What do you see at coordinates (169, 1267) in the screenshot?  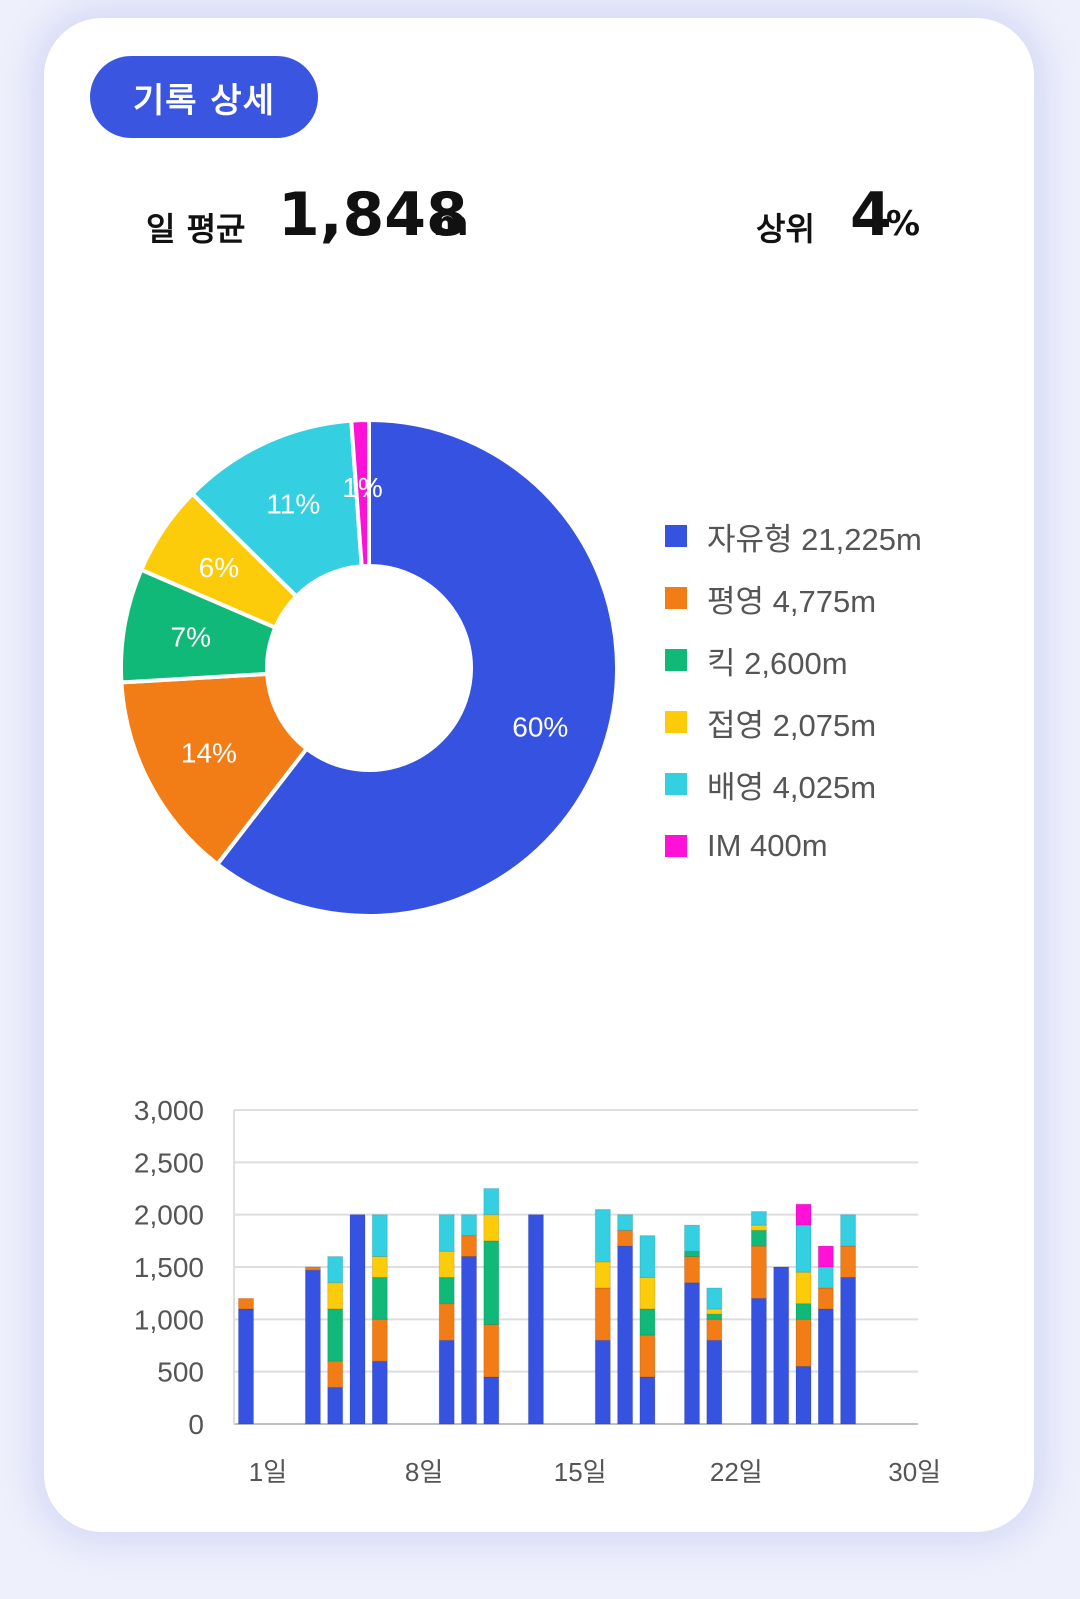 I see `y-tick-label: 1,500` at bounding box center [169, 1267].